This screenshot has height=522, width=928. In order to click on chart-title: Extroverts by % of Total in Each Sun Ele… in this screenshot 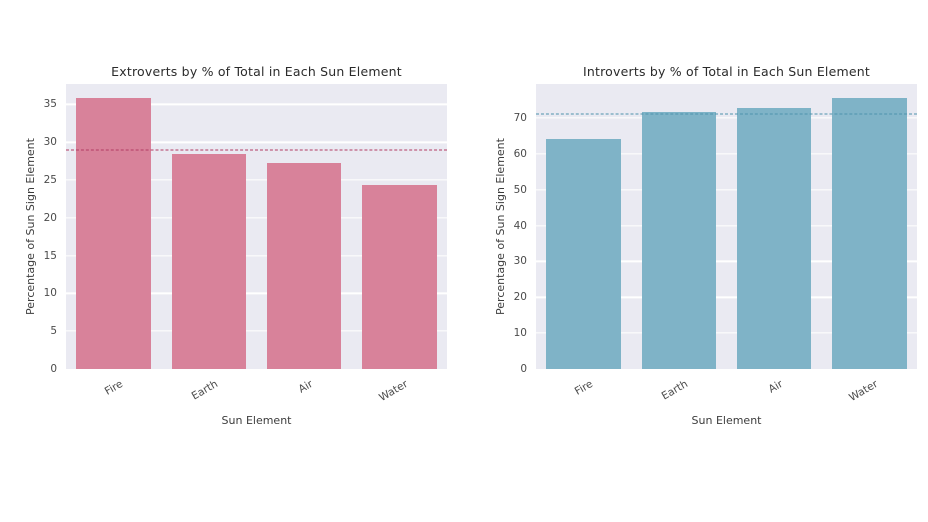, I will do `click(256, 71)`.